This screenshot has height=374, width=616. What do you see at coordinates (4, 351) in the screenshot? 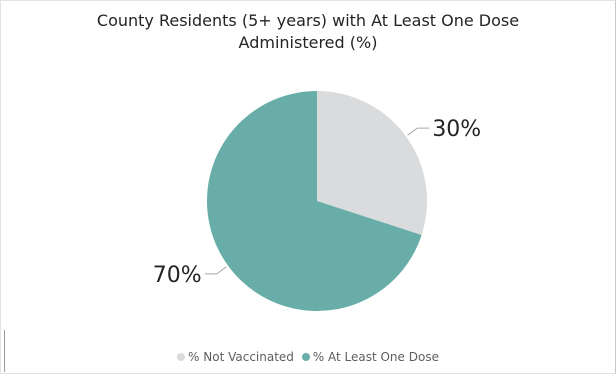
I see `card-edge-marker` at bounding box center [4, 351].